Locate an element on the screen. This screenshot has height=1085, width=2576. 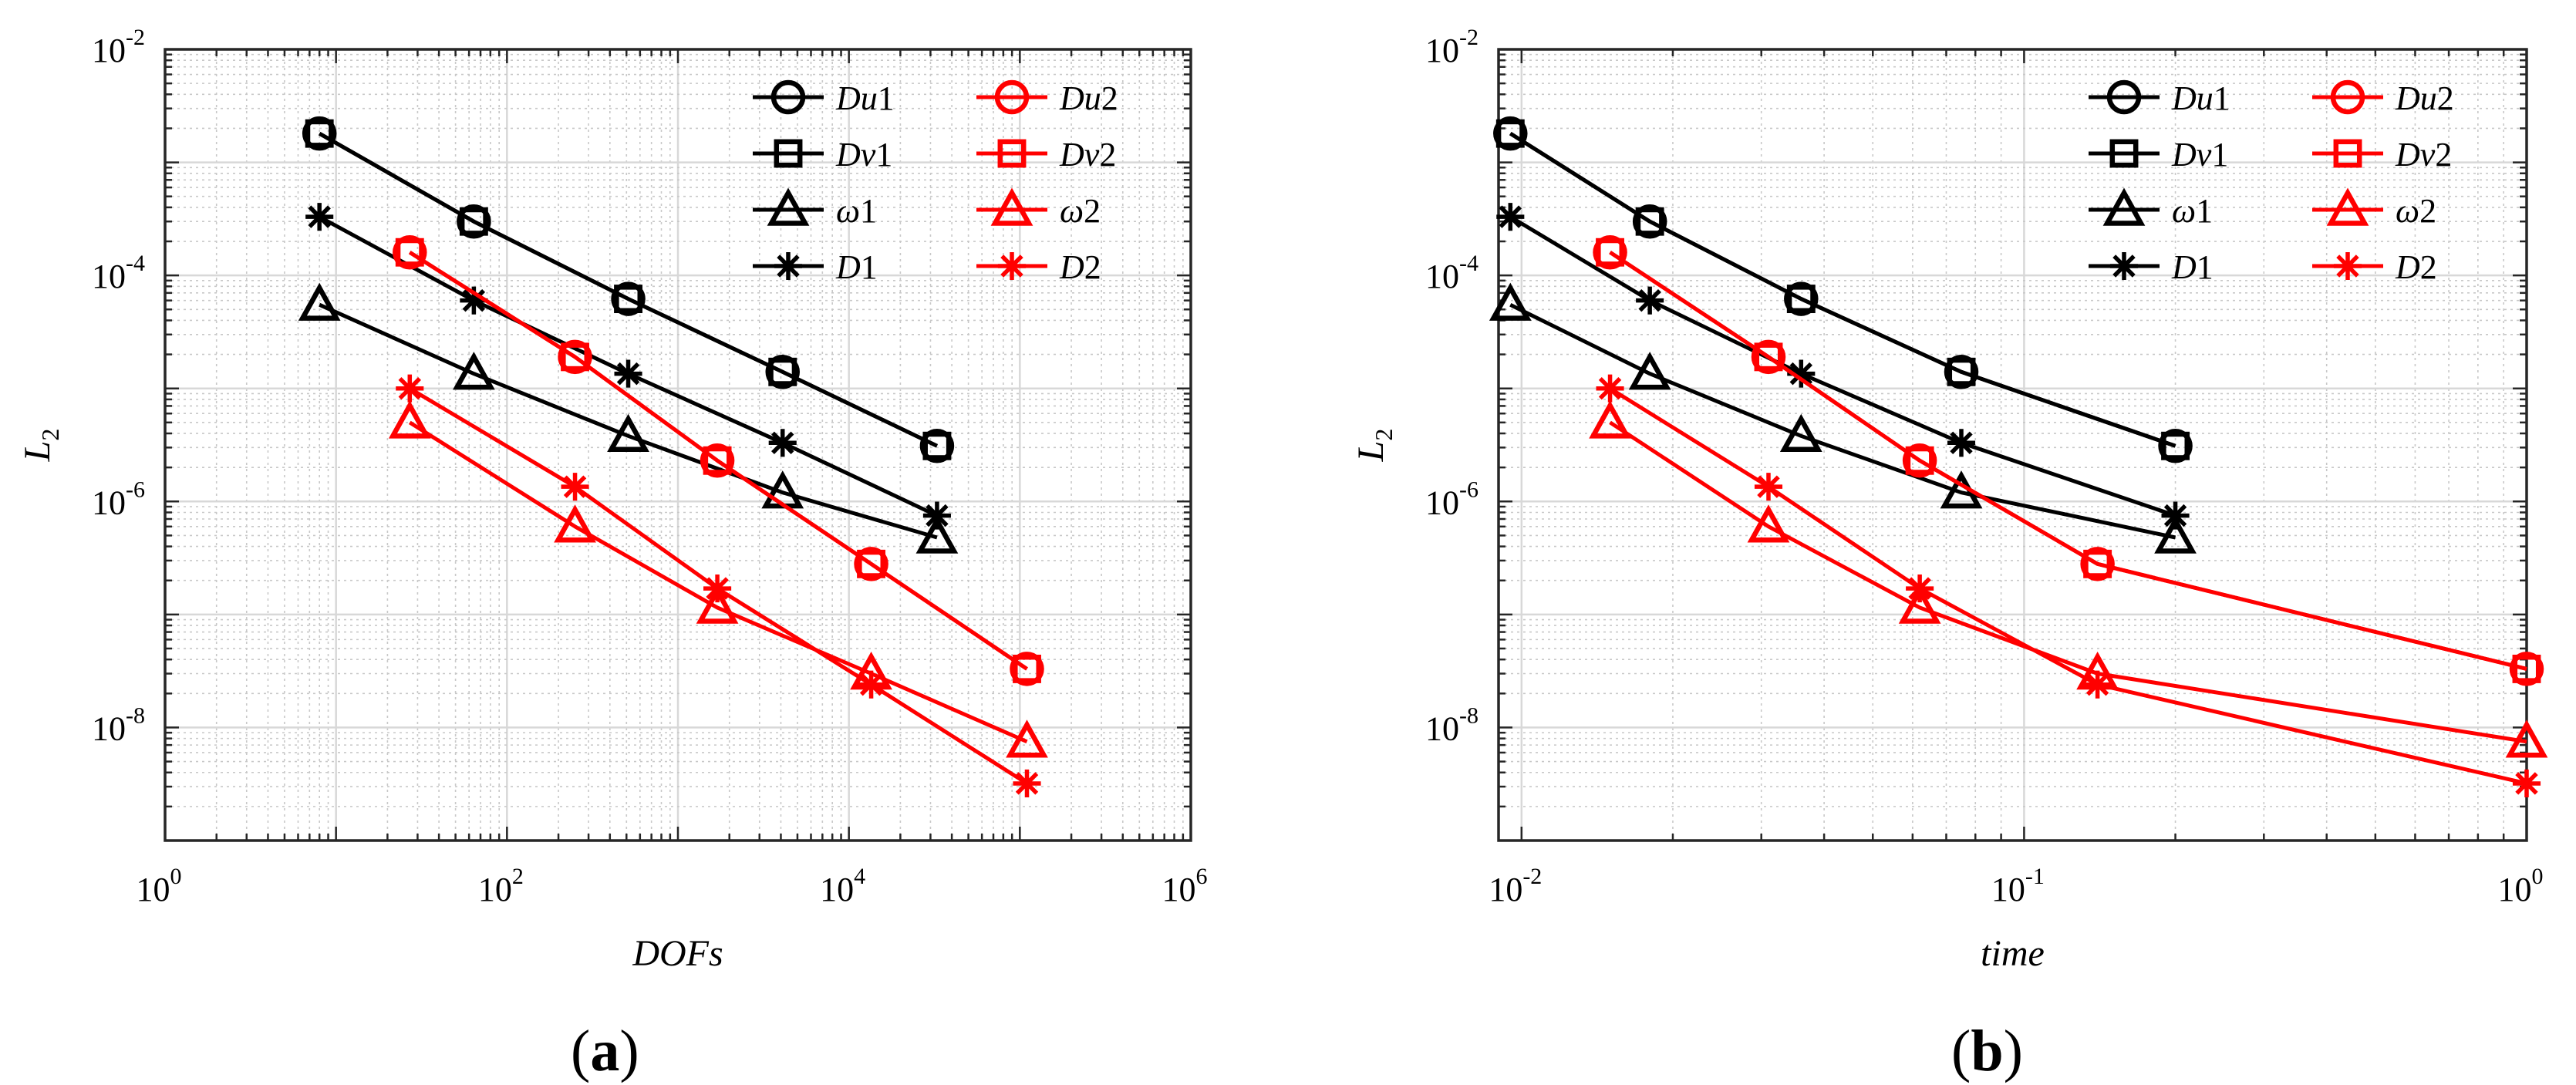
caption-b-close: ) is located at coordinates (2013, 1051).